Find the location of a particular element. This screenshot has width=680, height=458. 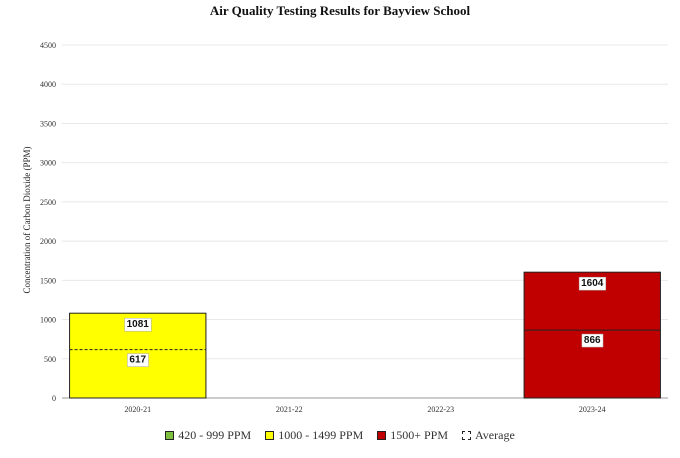

y-tick-label: 500 is located at coordinates (50, 359).